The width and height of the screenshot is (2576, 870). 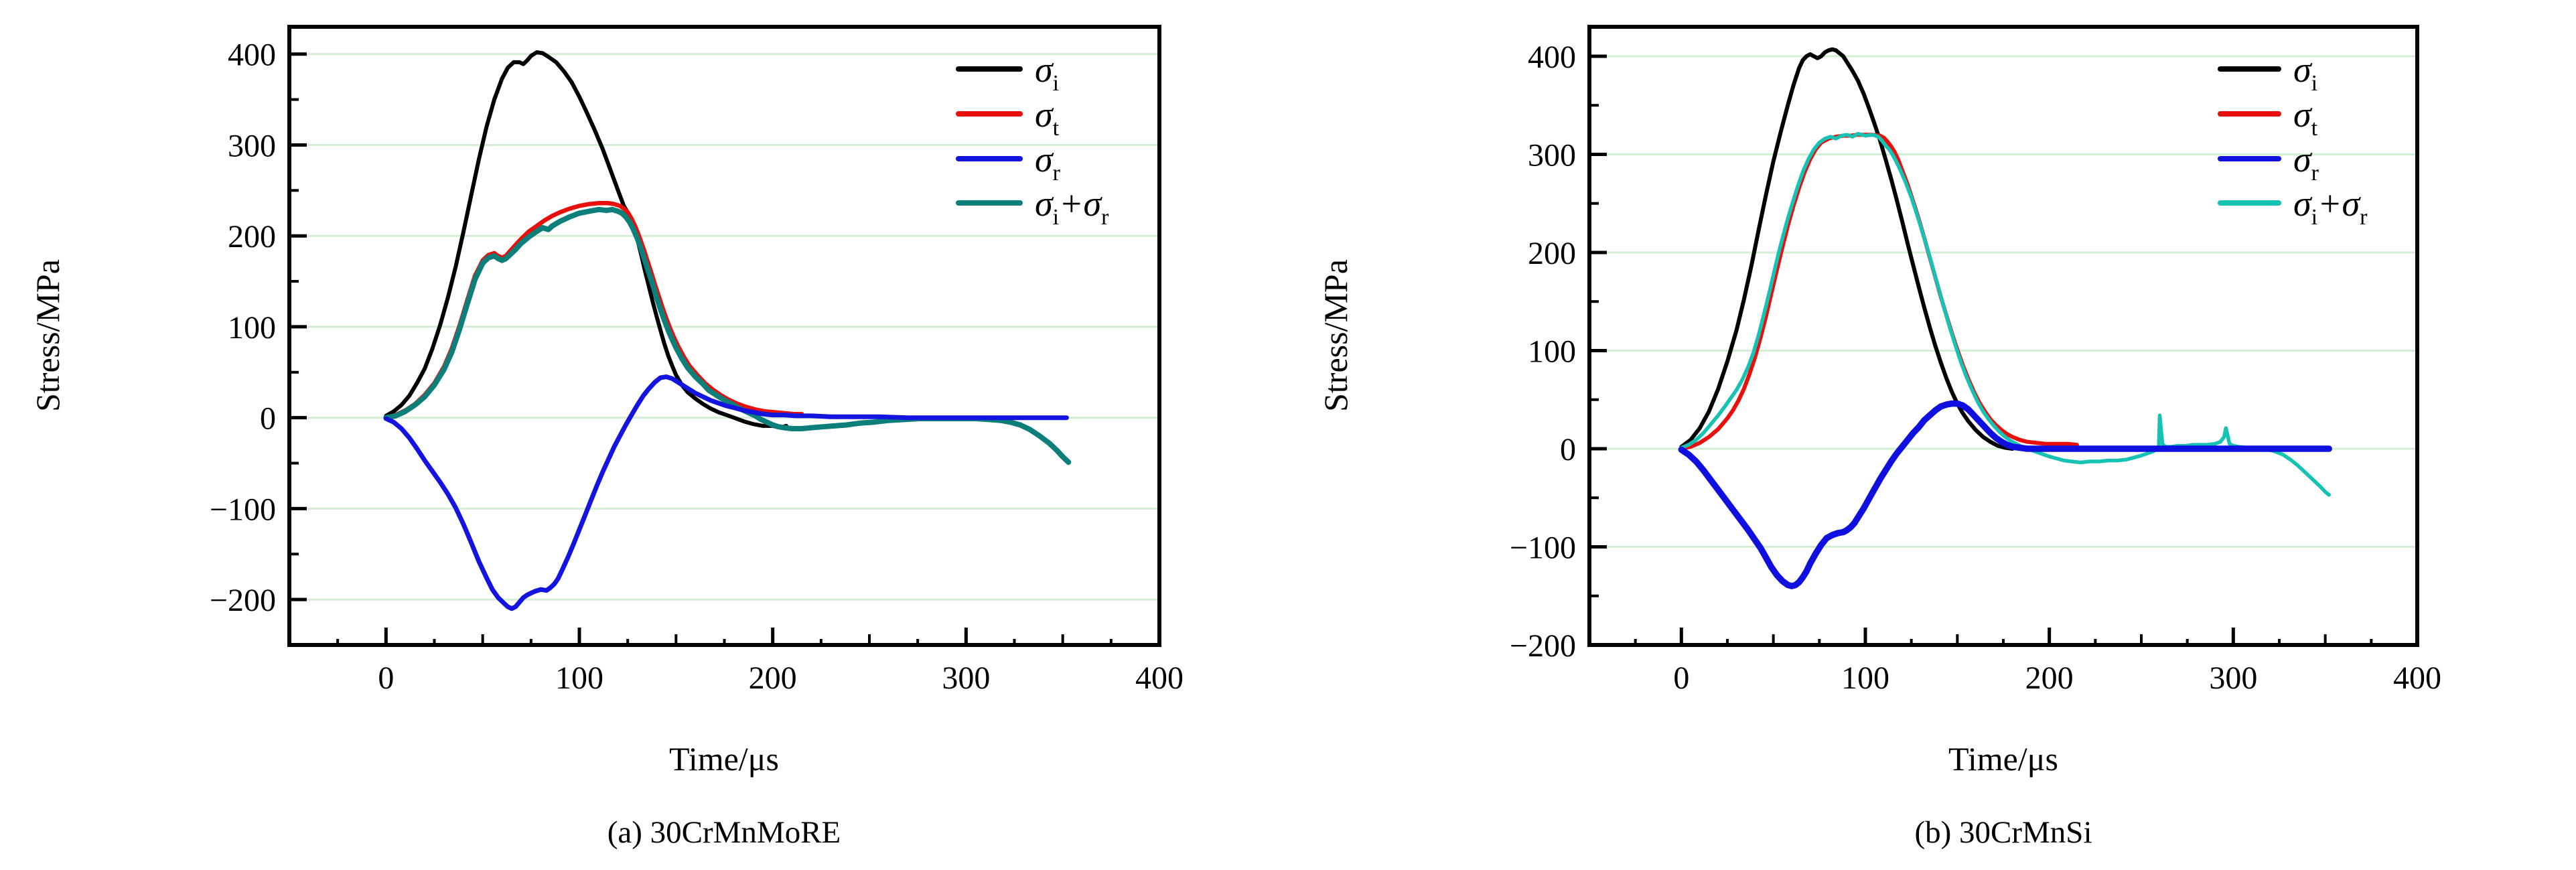 I want to click on legend-item-0-2: σr, so click(x=1008, y=162).